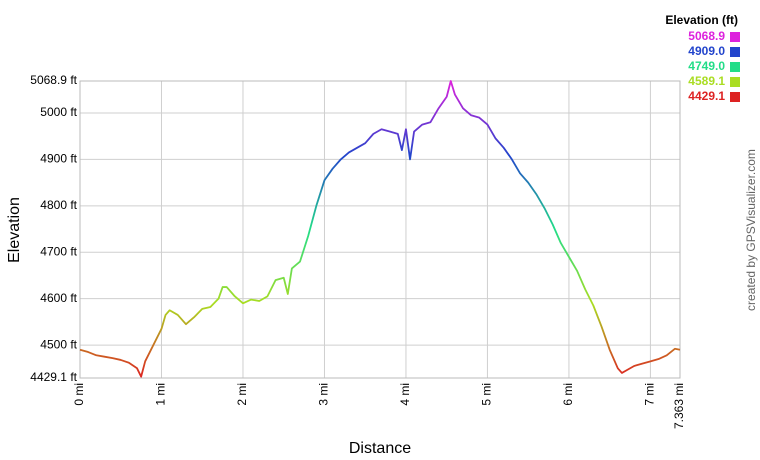  I want to click on y-tick-label: 4900 ft, so click(58, 159).